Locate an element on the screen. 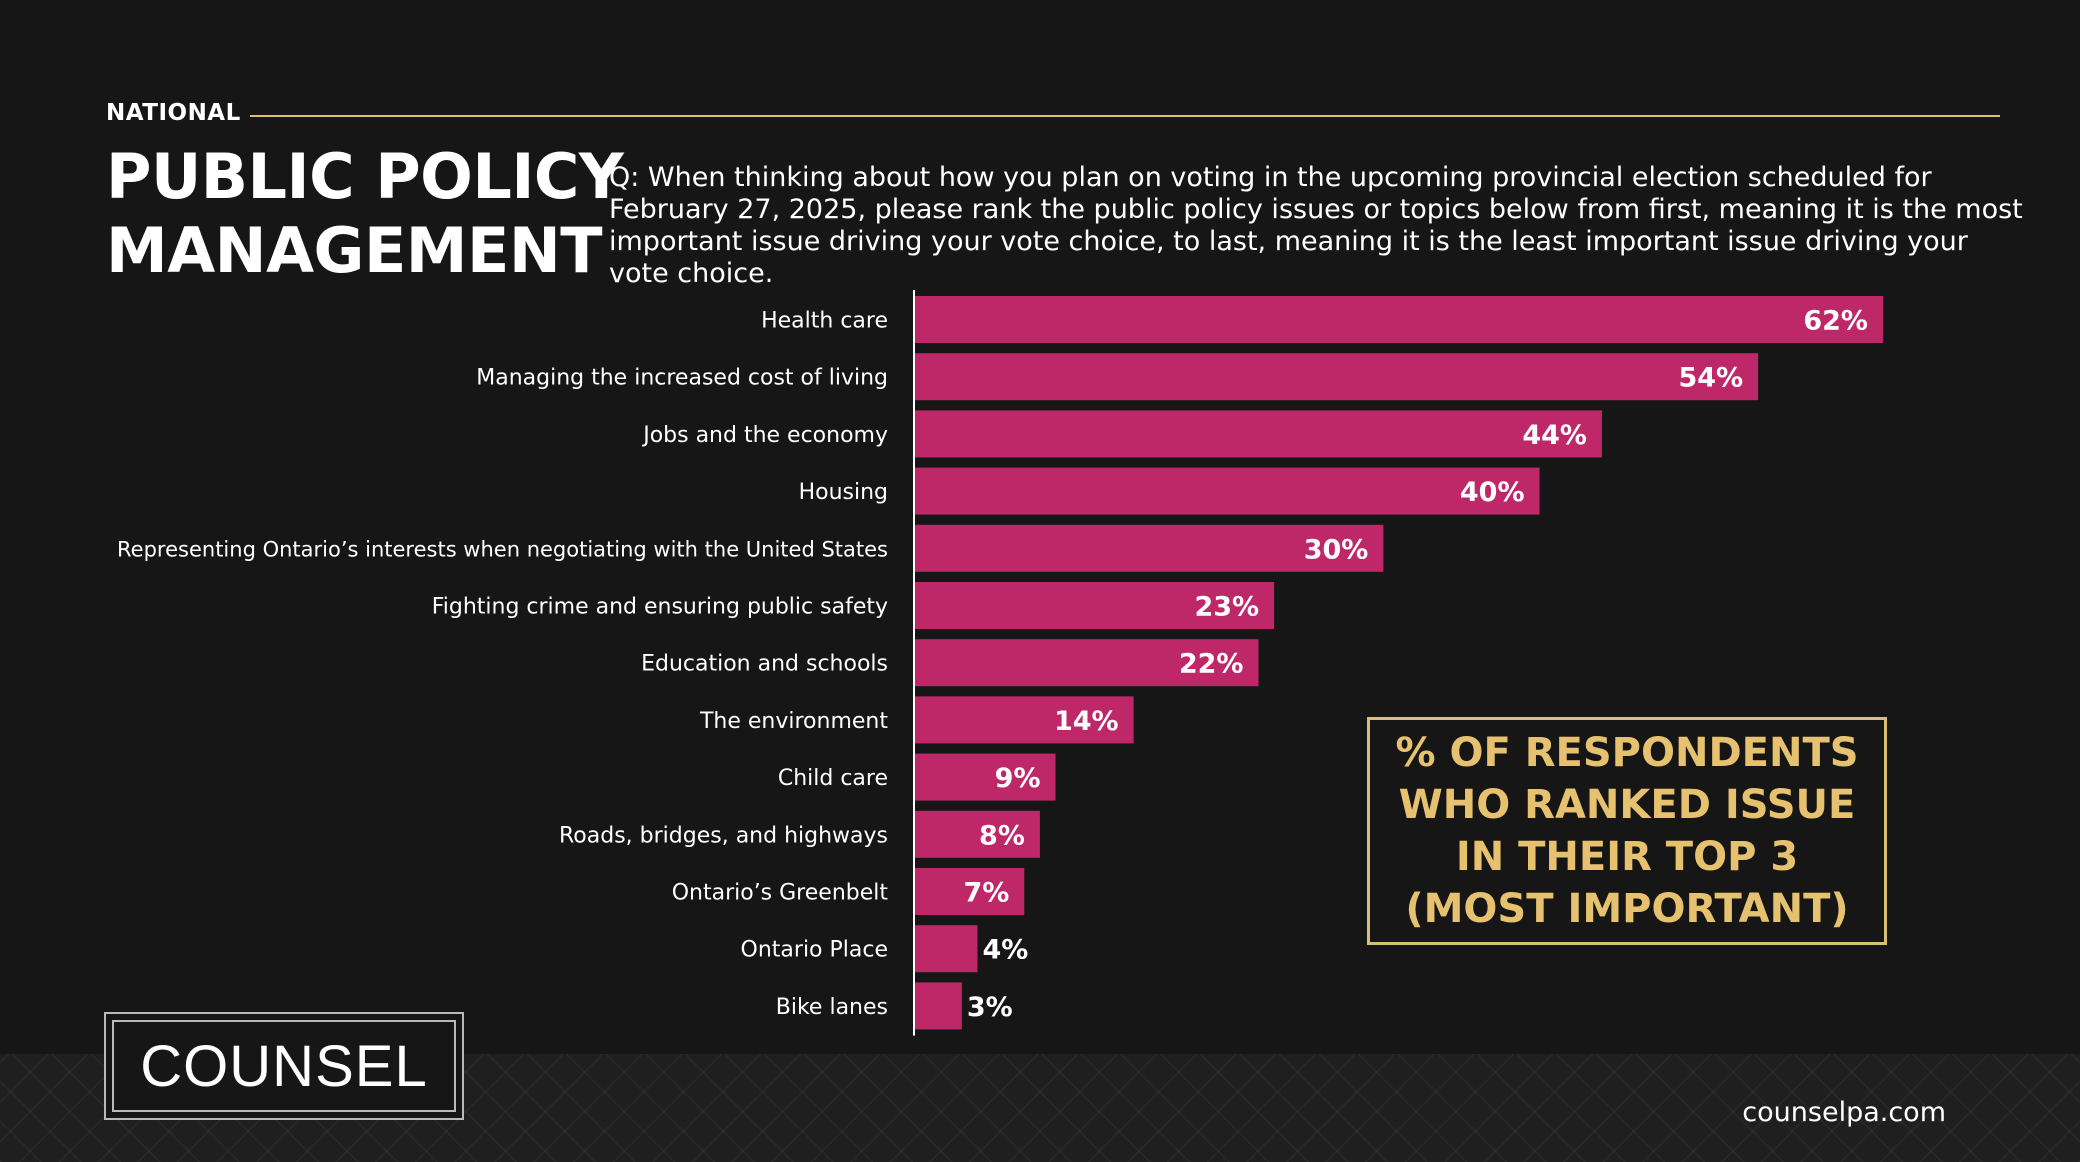 This screenshot has height=1162, width=2080. counsel-logo-text: COUNSEL is located at coordinates (284, 1066).